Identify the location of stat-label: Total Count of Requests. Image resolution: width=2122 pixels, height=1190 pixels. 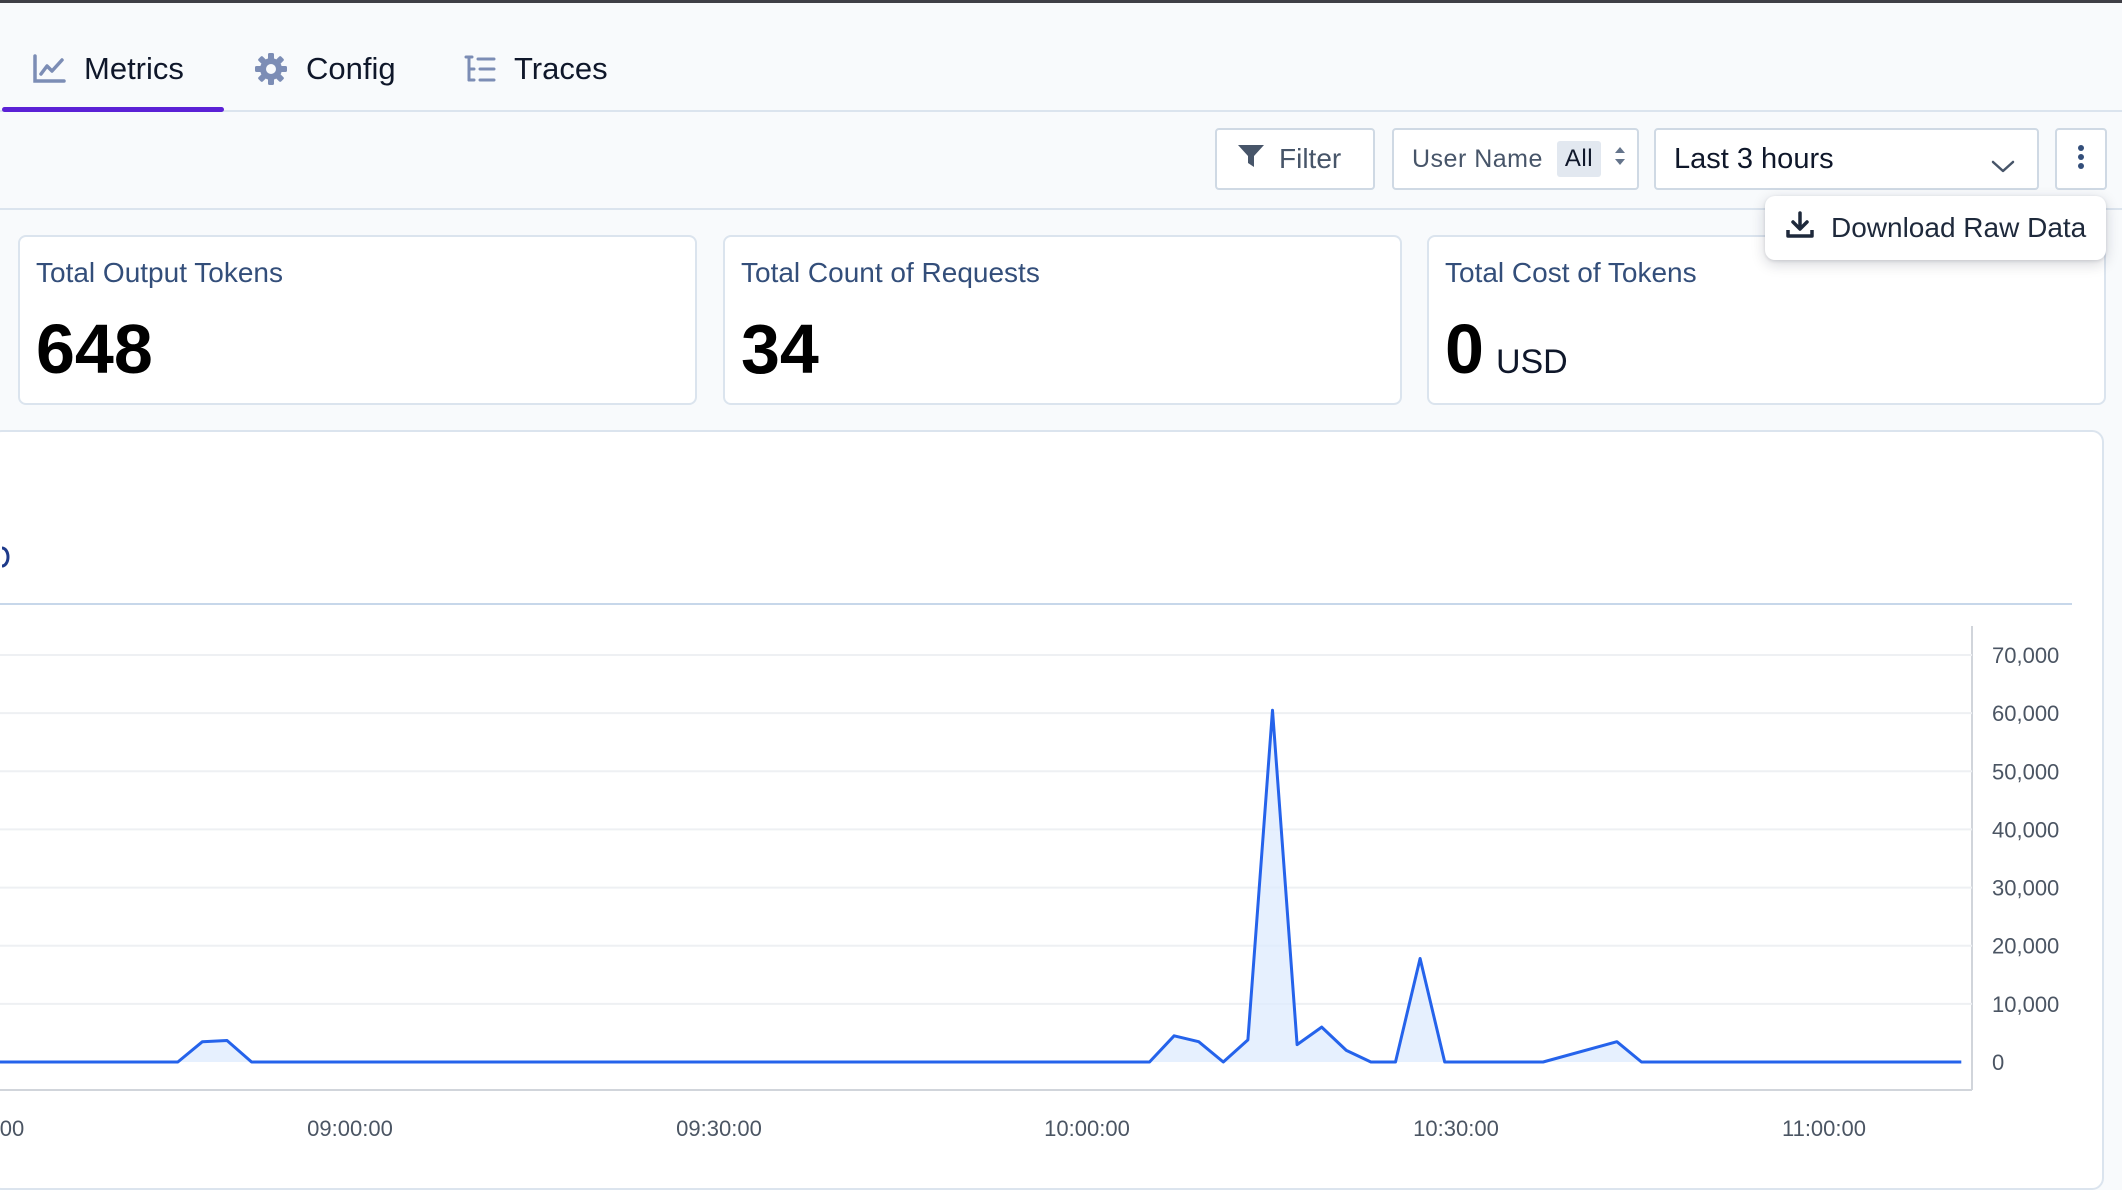
(890, 272).